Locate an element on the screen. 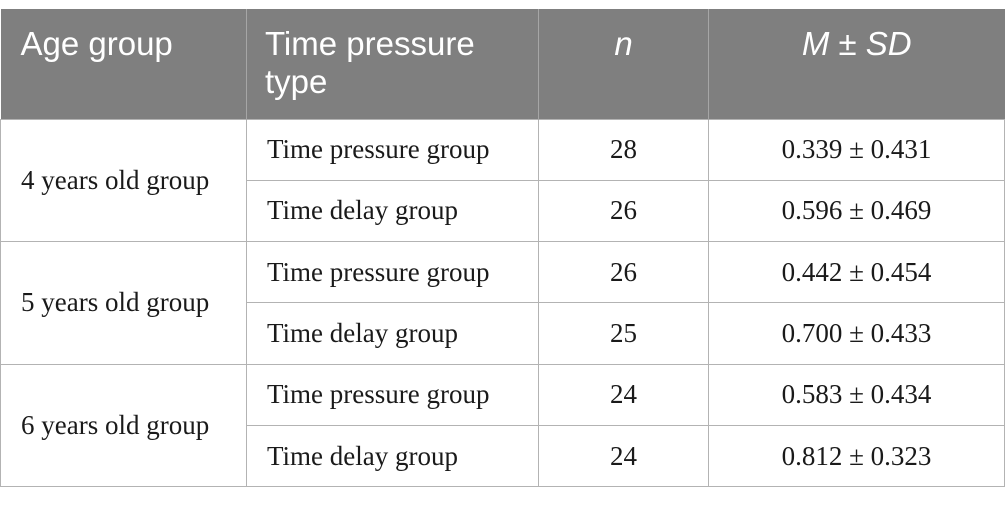  m-sd-cell: 0.339 ± 0.431 is located at coordinates (856, 149).